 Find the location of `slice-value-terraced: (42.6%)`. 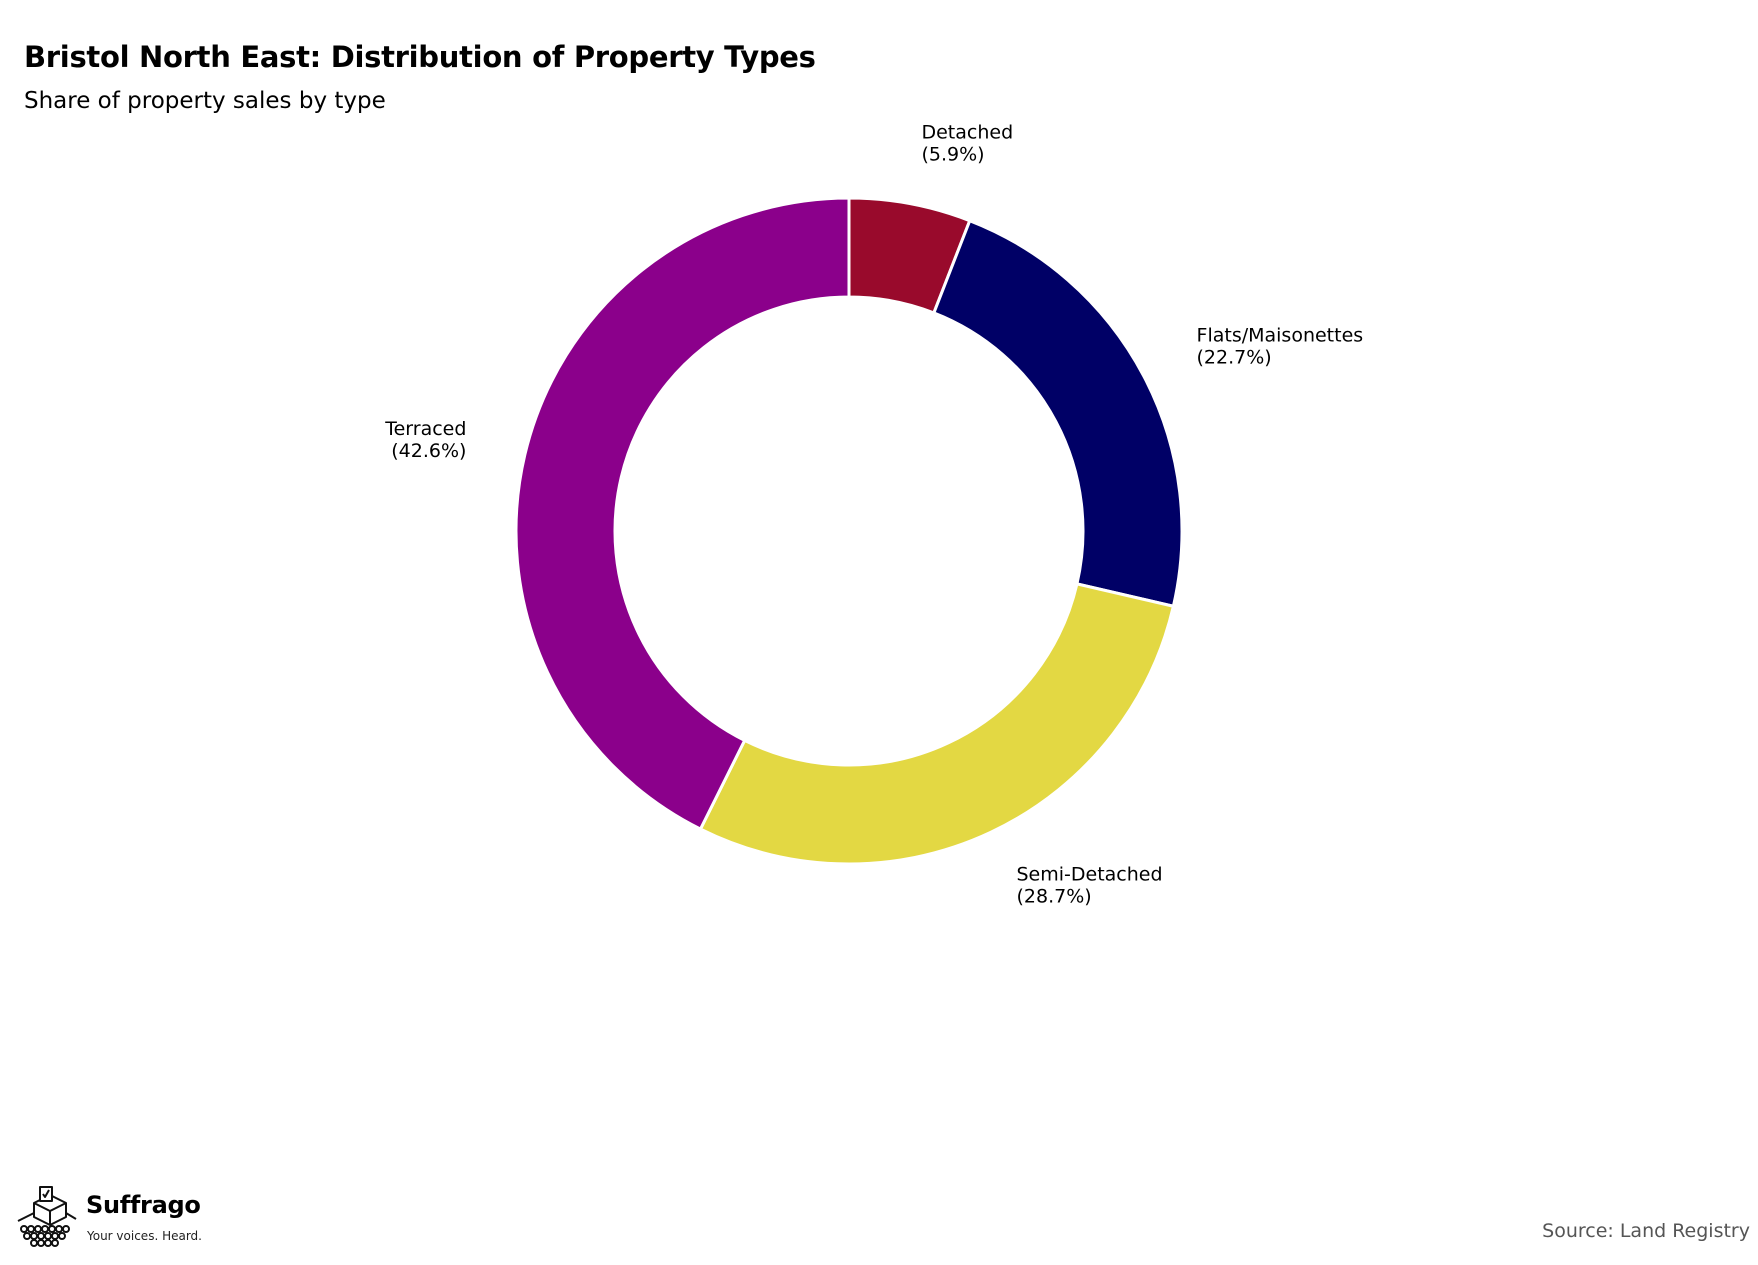

slice-value-terraced: (42.6%) is located at coordinates (428, 451).